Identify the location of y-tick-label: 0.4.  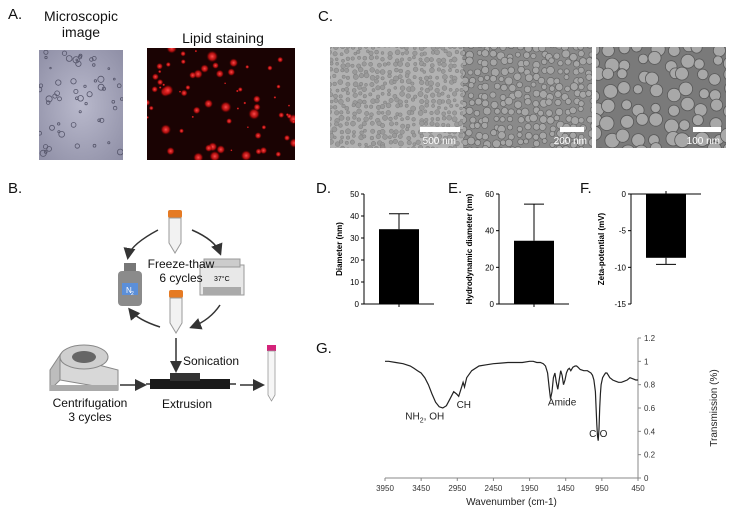
(650, 431).